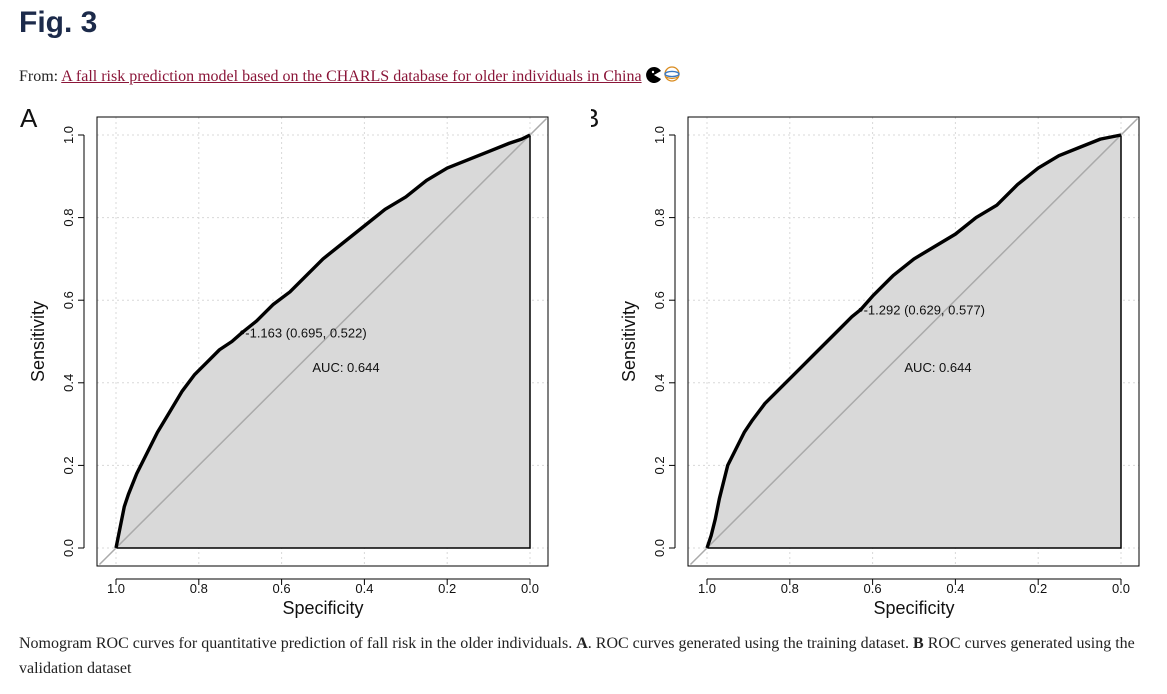 The width and height of the screenshot is (1167, 694). Describe the element at coordinates (918, 643) in the screenshot. I see `caption-label-b: B` at that location.